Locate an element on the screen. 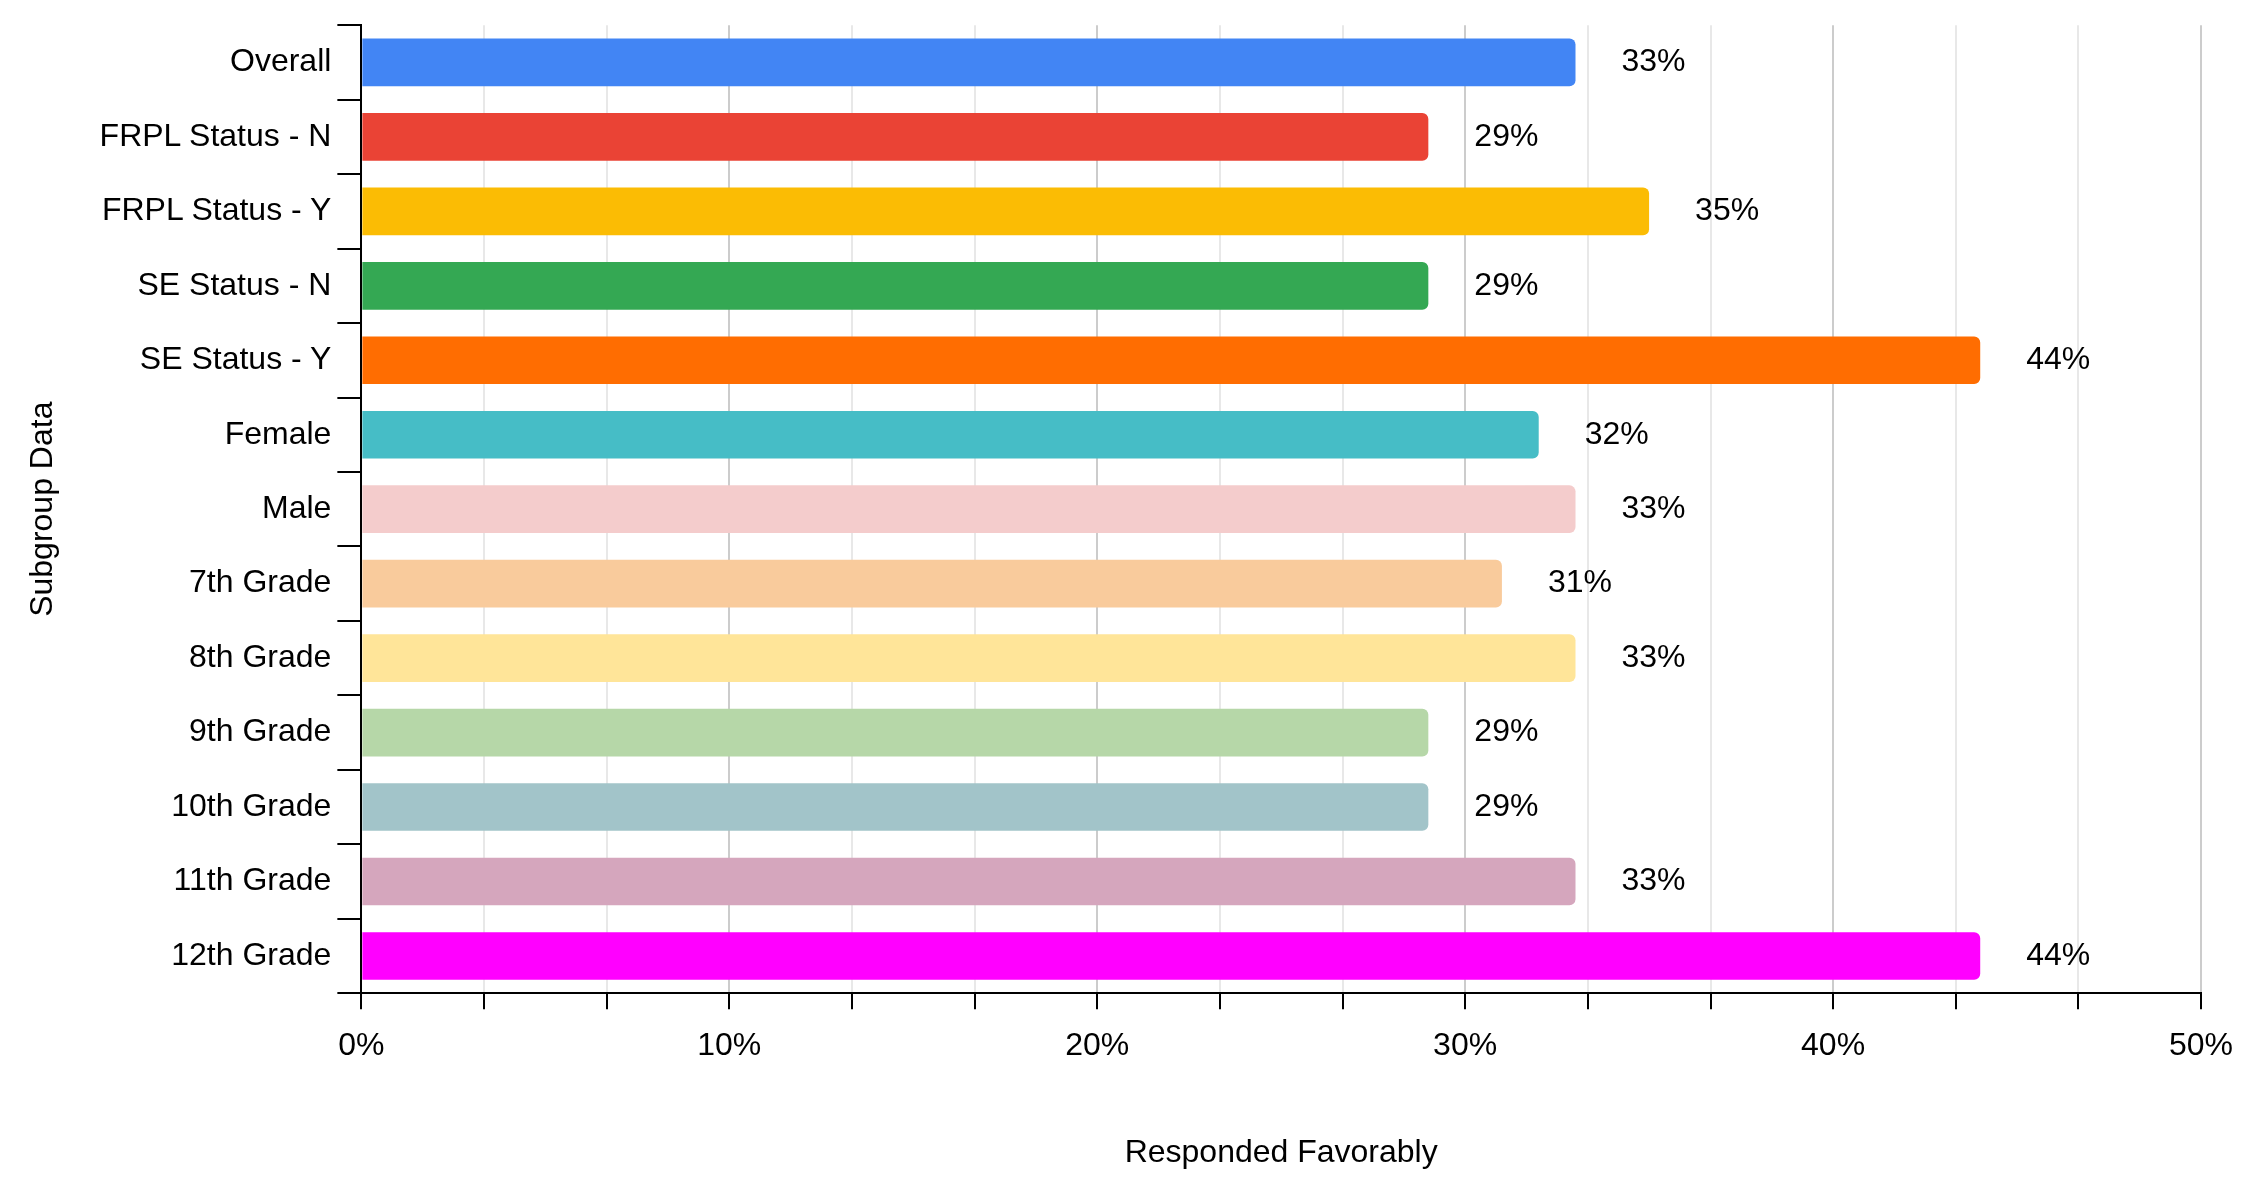 Image resolution: width=2251 pixels, height=1186 pixels. data-label: 32% is located at coordinates (1616, 432).